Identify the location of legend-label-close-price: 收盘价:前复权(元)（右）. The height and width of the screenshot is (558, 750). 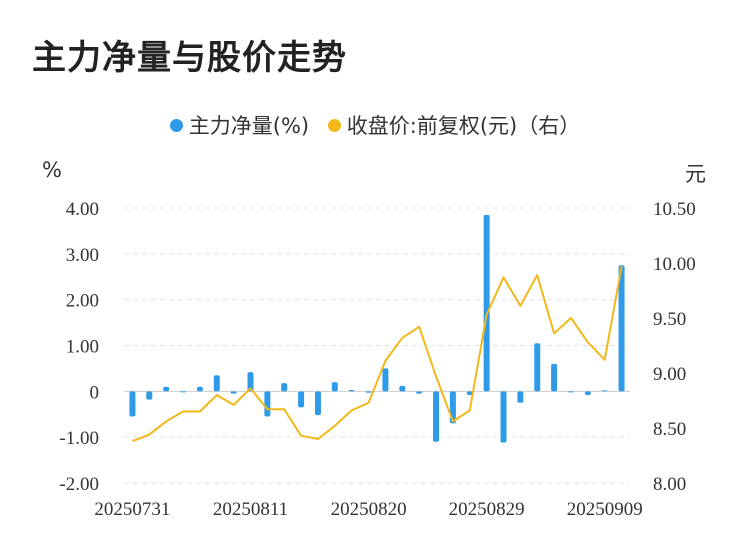
(463, 126).